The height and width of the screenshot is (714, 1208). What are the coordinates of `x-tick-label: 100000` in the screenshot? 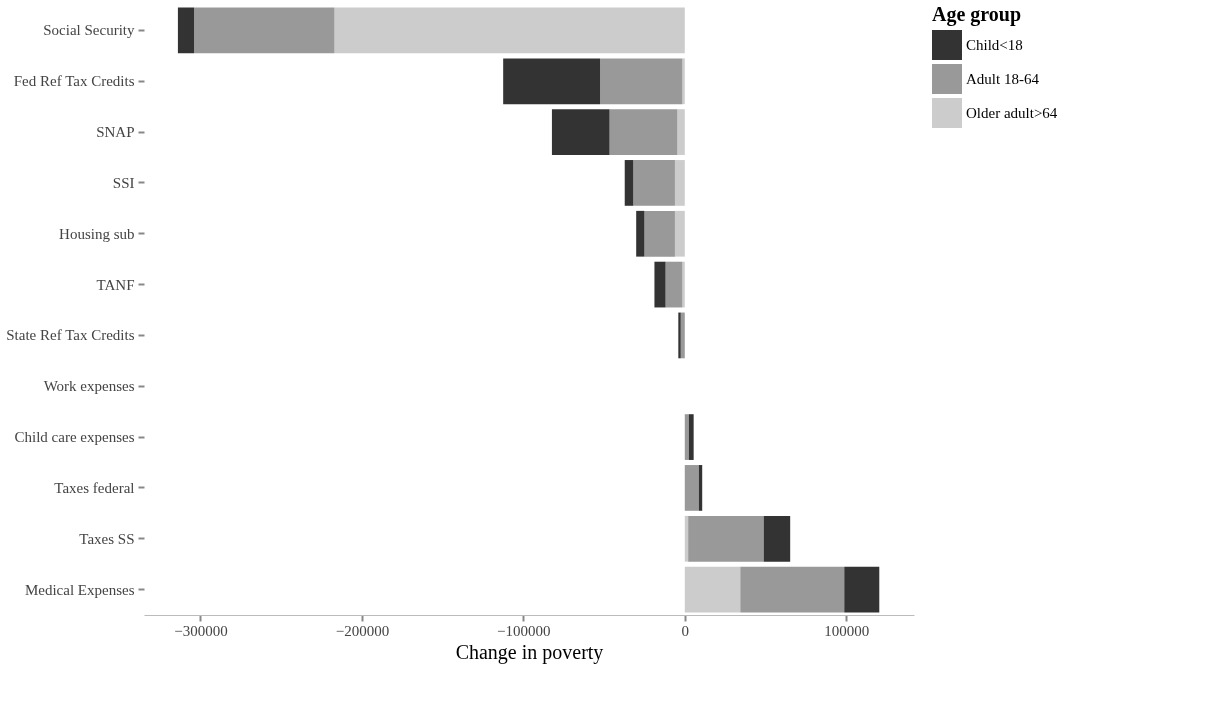 It's located at (847, 630).